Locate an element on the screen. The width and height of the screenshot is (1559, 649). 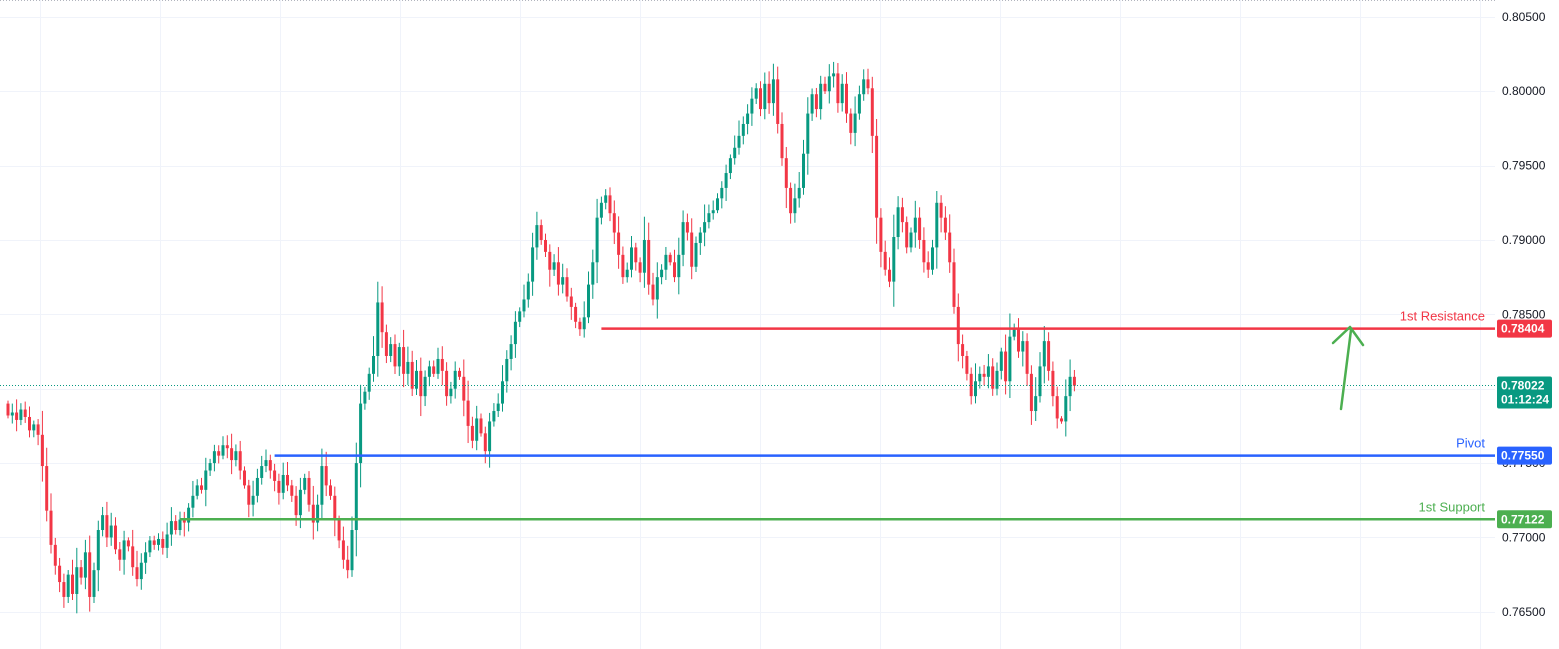
current-price-badge-text: 01:12:24 is located at coordinates (1525, 399).